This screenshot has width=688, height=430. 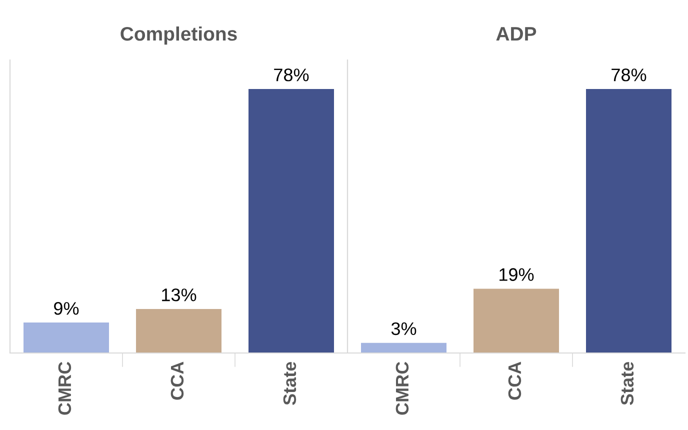 What do you see at coordinates (179, 295) in the screenshot?
I see `data-label: 13%` at bounding box center [179, 295].